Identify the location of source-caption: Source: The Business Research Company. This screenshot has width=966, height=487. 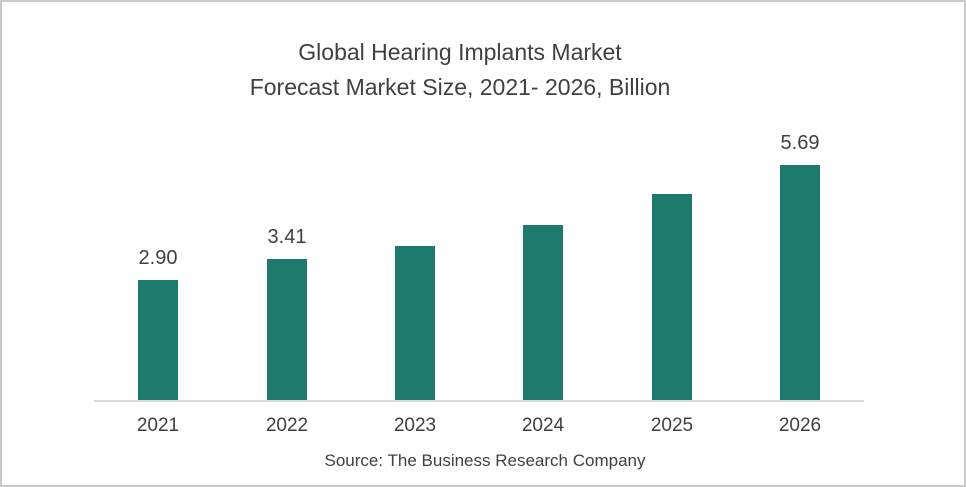
(485, 460).